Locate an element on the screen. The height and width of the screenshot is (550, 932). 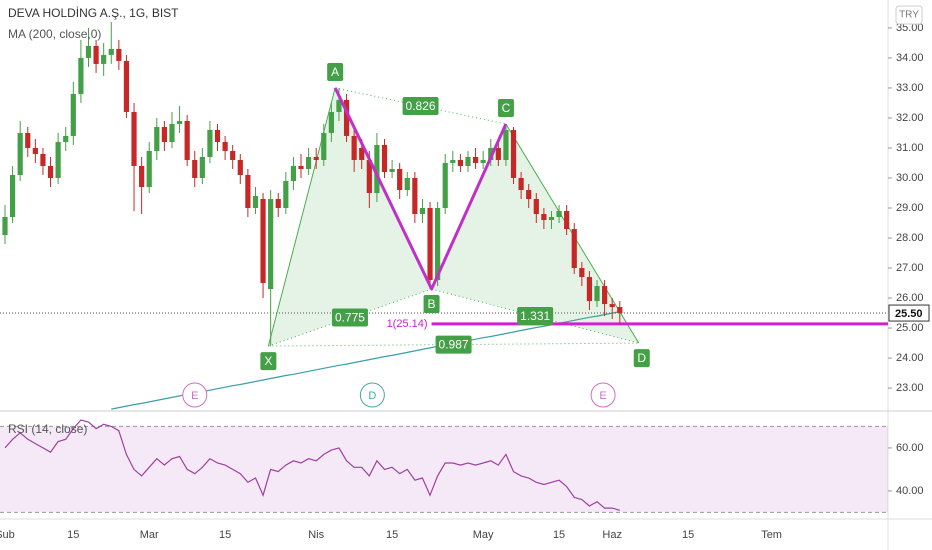
cycle-marker-label: D is located at coordinates (372, 396).